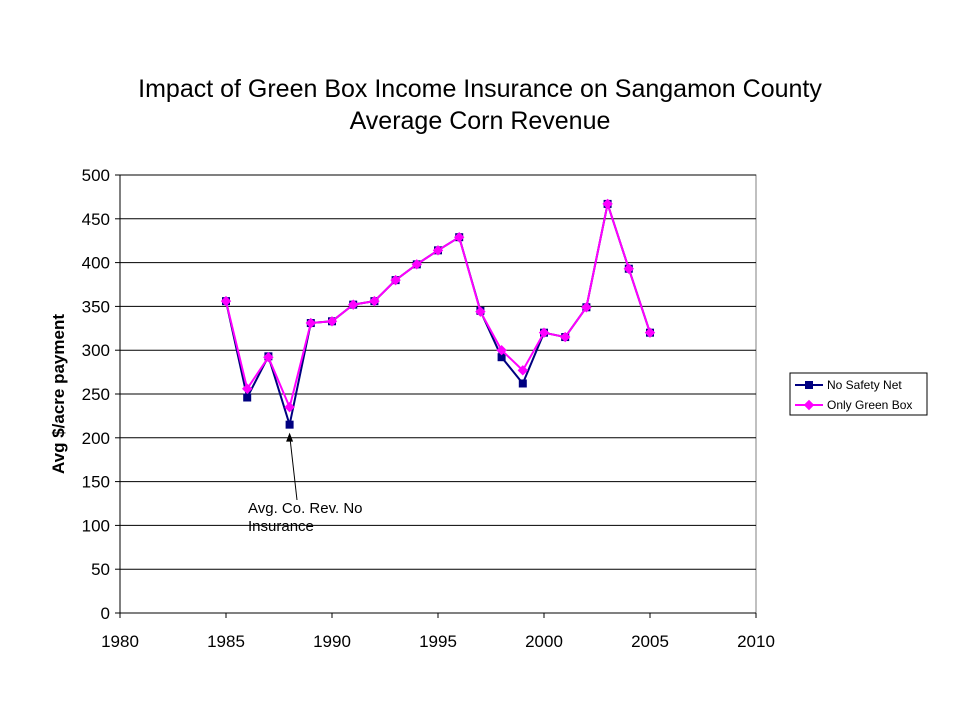  What do you see at coordinates (58, 394) in the screenshot?
I see `y-axis-label: Avg $/acre payment` at bounding box center [58, 394].